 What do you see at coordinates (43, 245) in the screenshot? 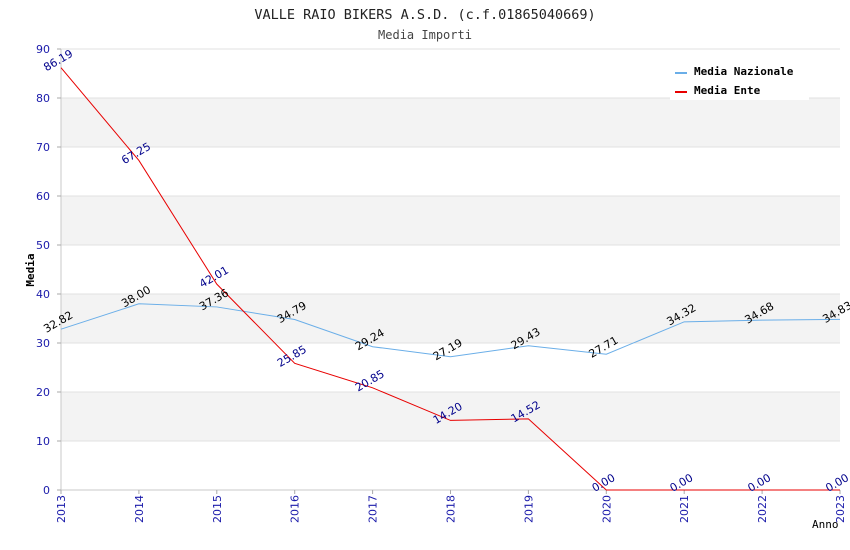
I see `y-tick-label: 50` at bounding box center [43, 245].